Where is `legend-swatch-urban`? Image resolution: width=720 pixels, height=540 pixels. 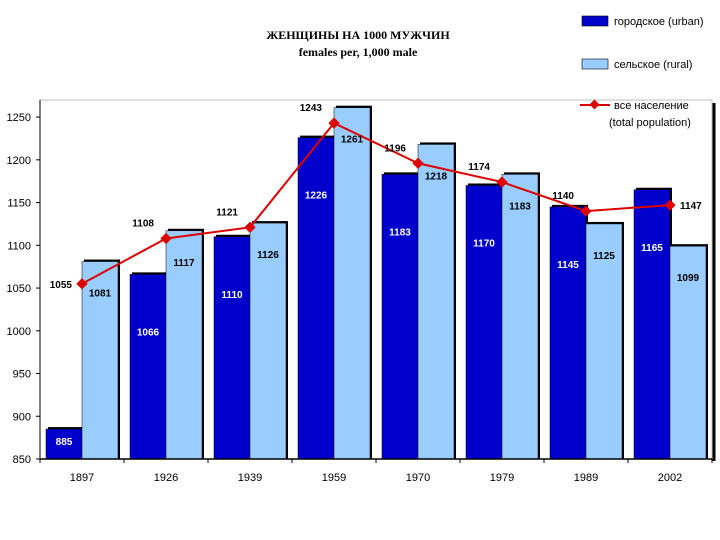 legend-swatch-urban is located at coordinates (595, 21).